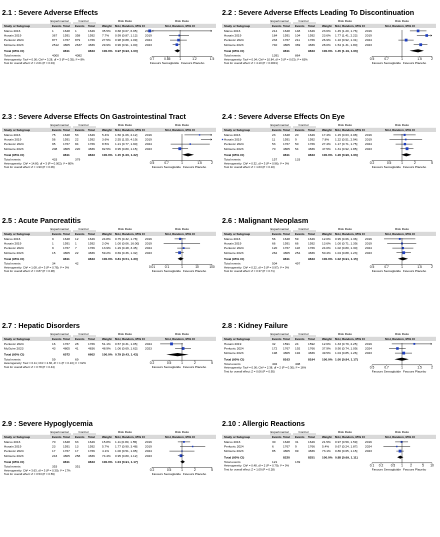 This screenshot has width=440, height=537. I want to click on study-ci: 2.55 [1.55, 4.19], so click(126, 140).